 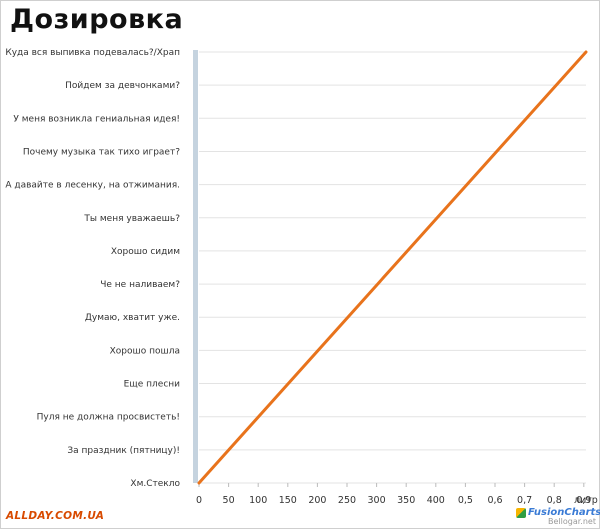 I want to click on y-tick-label: Думаю, хватит уже., so click(x=132, y=318).